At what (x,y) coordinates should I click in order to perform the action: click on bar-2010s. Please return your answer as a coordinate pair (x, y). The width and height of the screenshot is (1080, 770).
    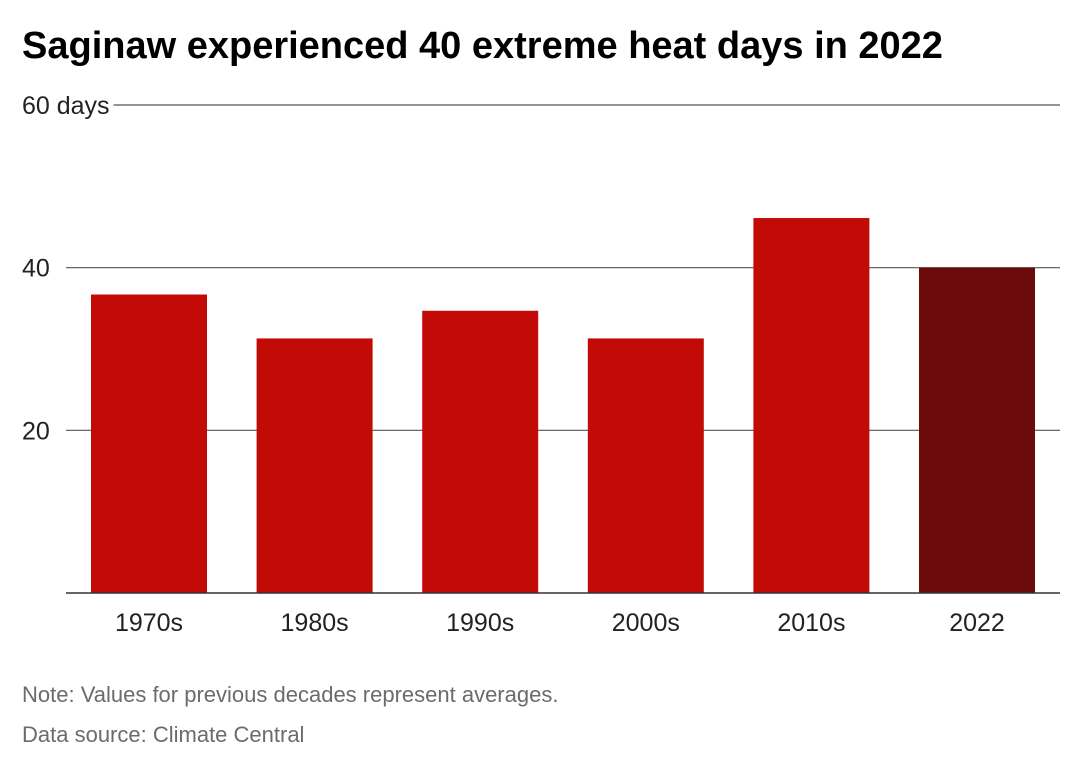
    Looking at the image, I should click on (811, 405).